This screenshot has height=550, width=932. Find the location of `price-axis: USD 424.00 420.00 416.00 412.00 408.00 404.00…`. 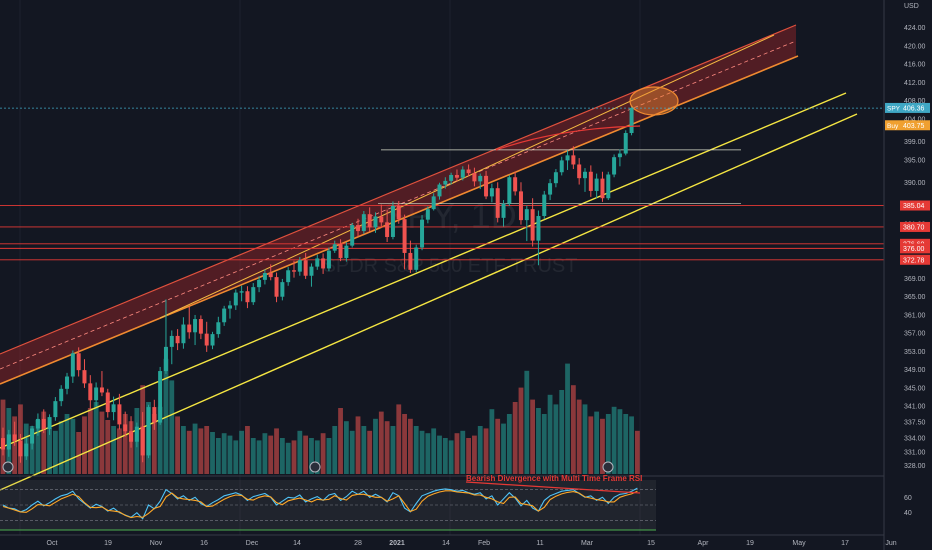

price-axis: USD 424.00 420.00 416.00 412.00 408.00 404.00… is located at coordinates (906, 275).